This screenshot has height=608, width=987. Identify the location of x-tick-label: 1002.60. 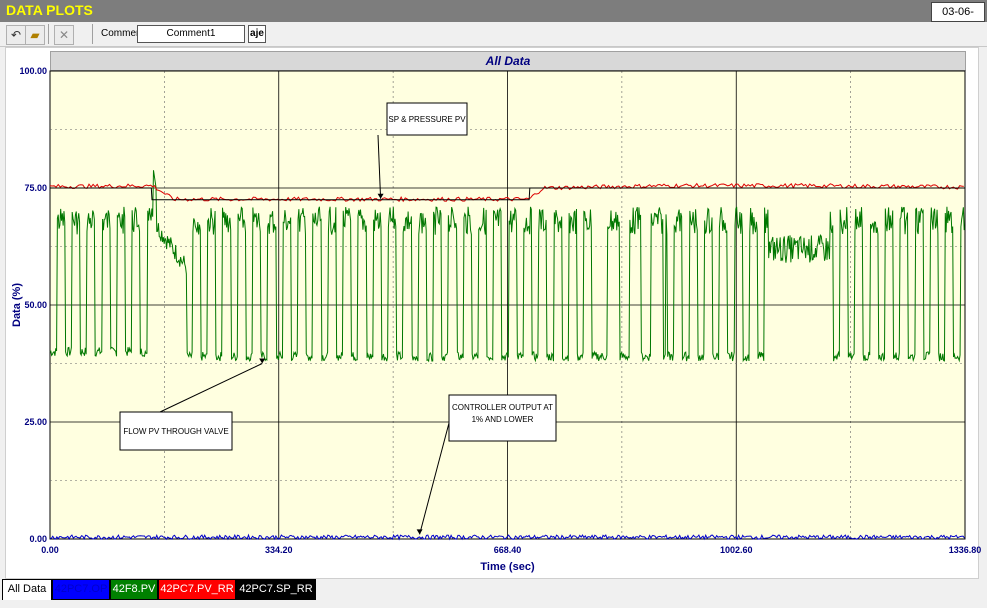
(736, 550).